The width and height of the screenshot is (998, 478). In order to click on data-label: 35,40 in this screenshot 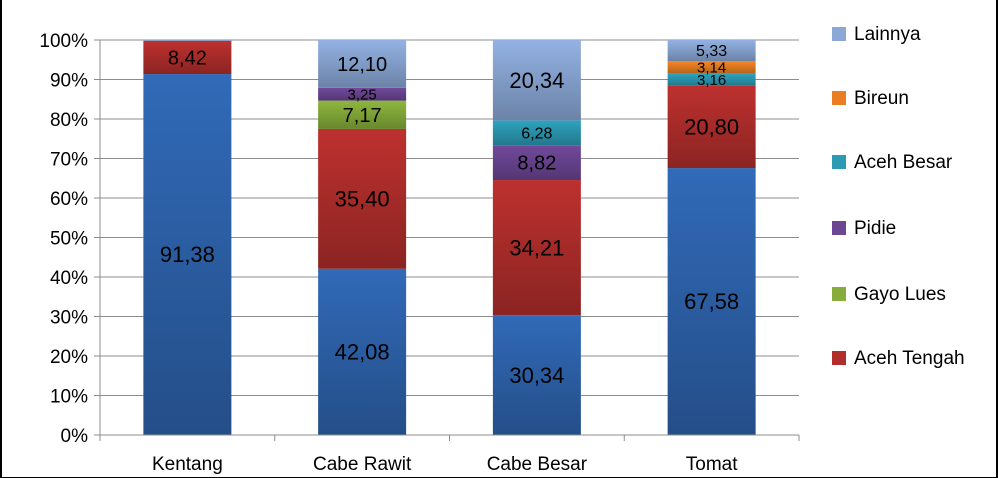, I will do `click(362, 199)`.